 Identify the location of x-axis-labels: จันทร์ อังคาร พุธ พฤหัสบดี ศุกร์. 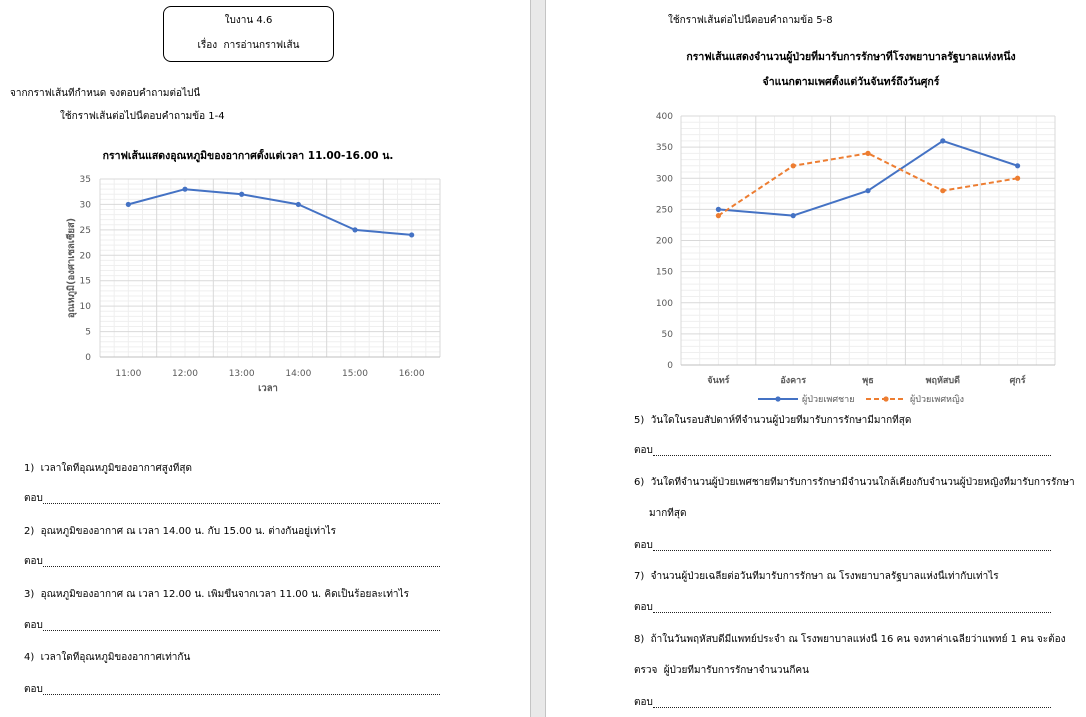
(866, 380).